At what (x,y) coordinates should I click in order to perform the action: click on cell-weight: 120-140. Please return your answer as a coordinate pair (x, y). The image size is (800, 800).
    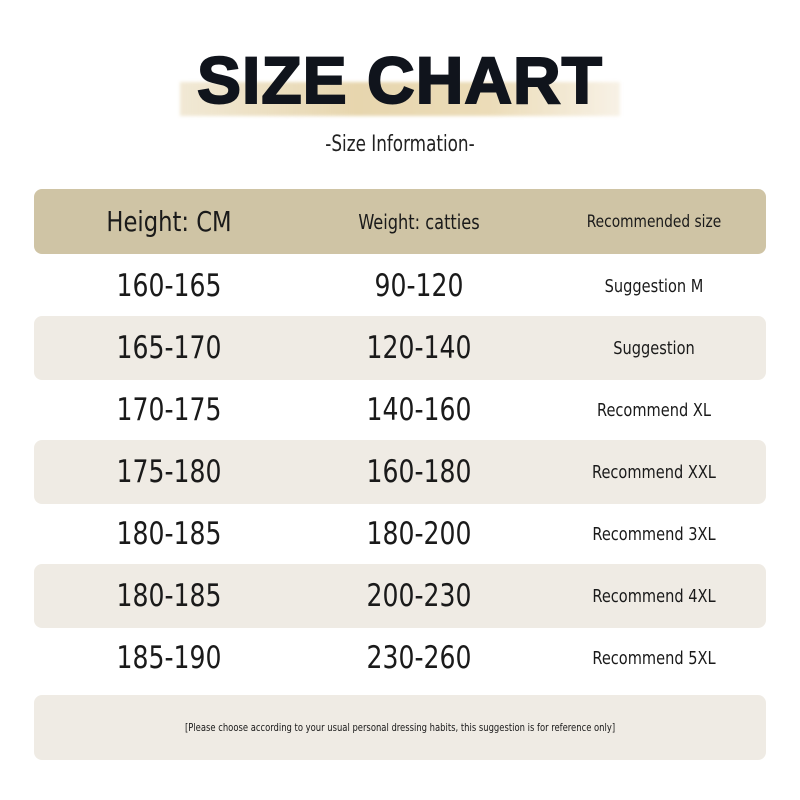
    Looking at the image, I should click on (419, 348).